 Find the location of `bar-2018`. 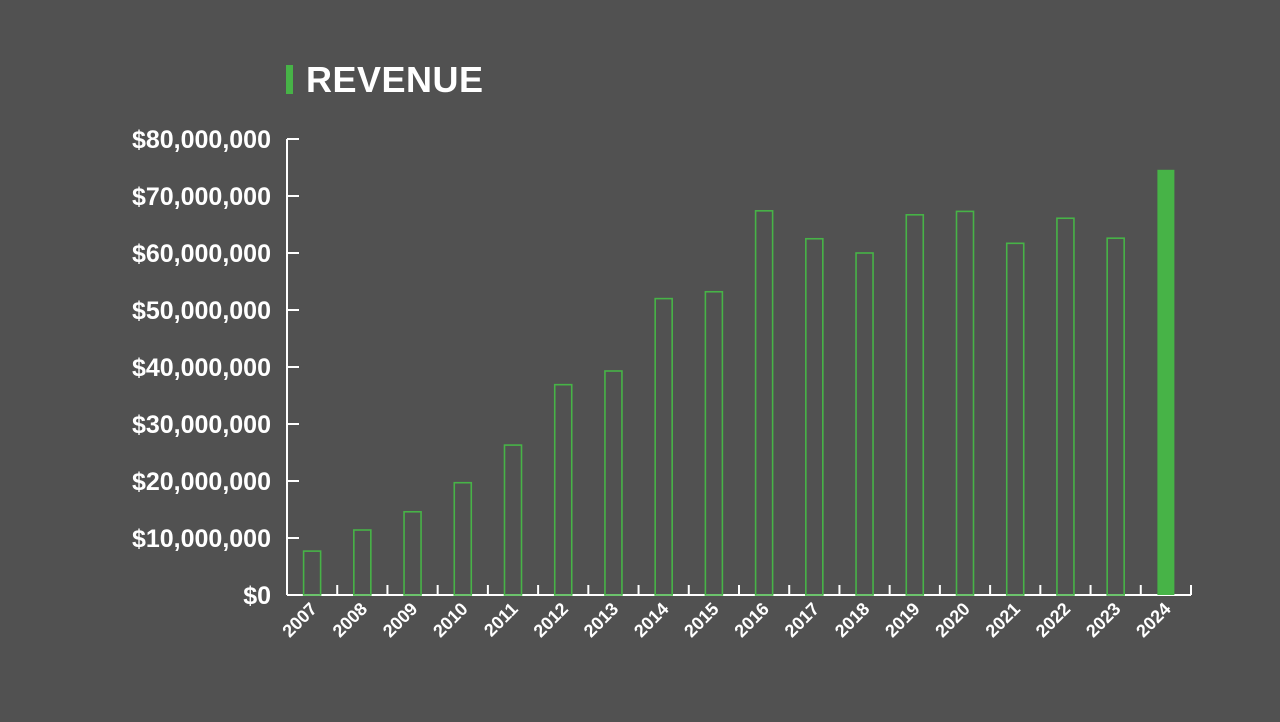

bar-2018 is located at coordinates (864, 424).